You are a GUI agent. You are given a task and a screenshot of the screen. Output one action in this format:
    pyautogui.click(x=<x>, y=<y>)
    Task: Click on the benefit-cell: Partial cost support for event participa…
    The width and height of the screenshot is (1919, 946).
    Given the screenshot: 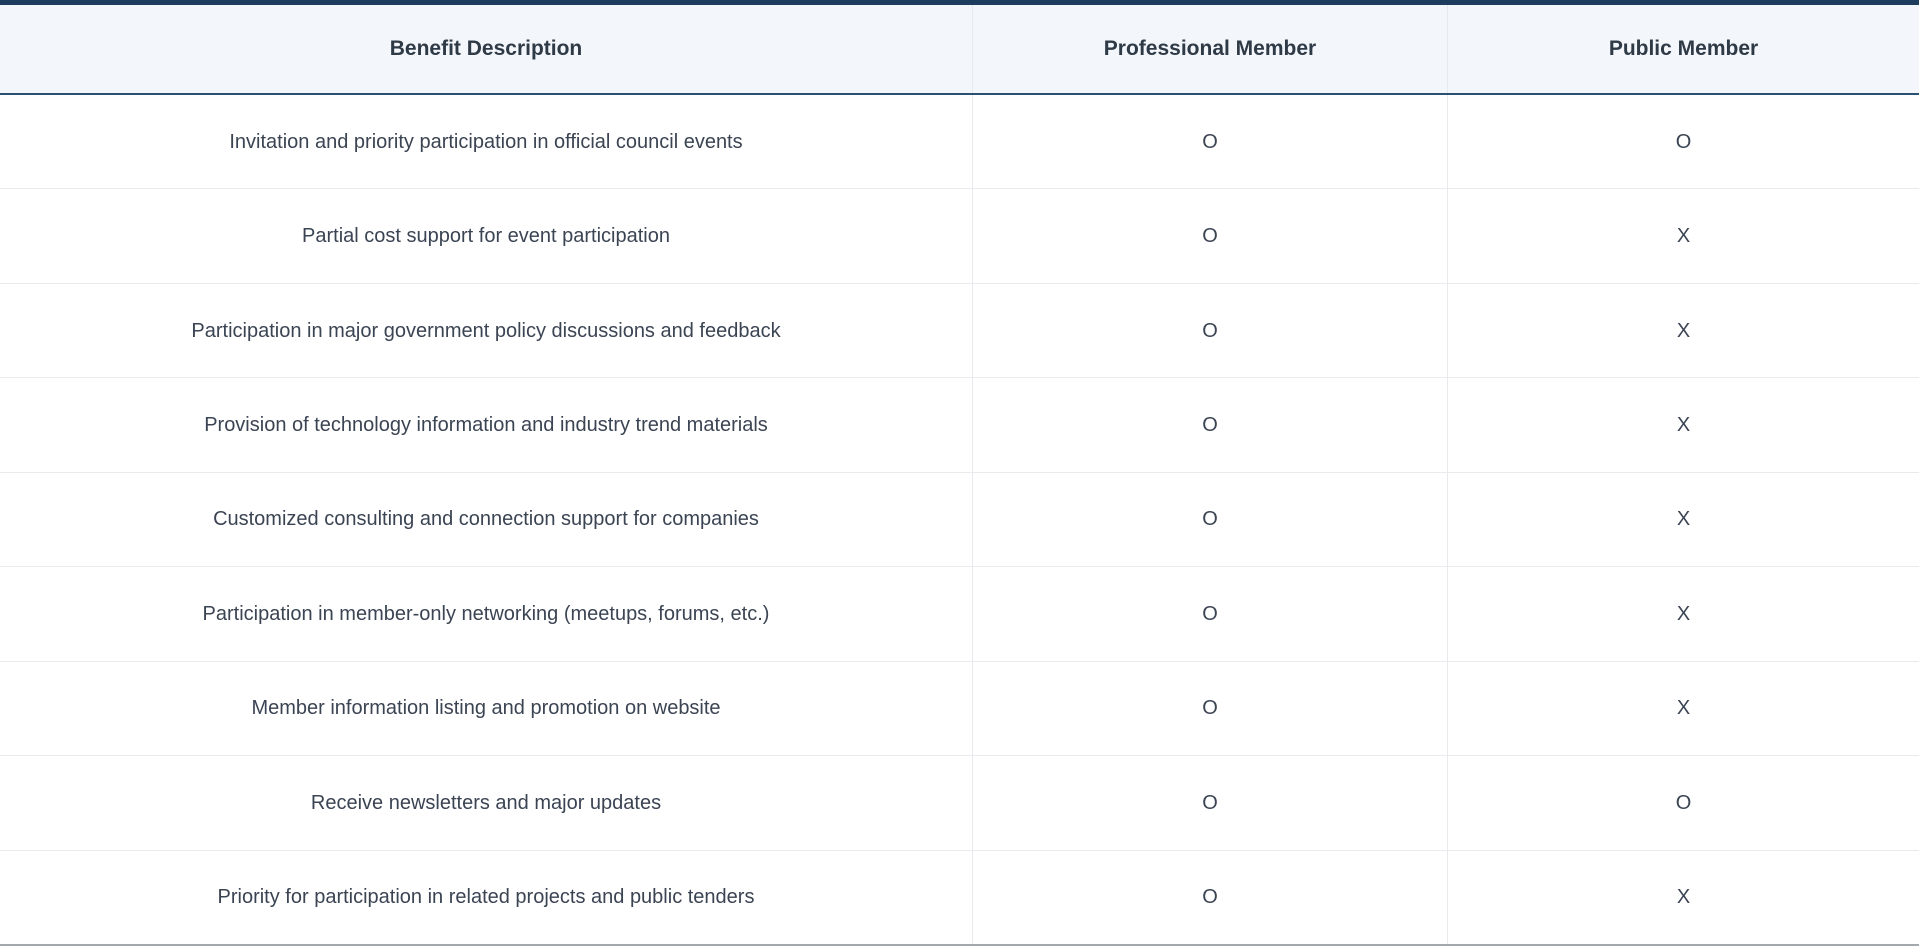 What is the action you would take?
    pyautogui.click(x=486, y=236)
    